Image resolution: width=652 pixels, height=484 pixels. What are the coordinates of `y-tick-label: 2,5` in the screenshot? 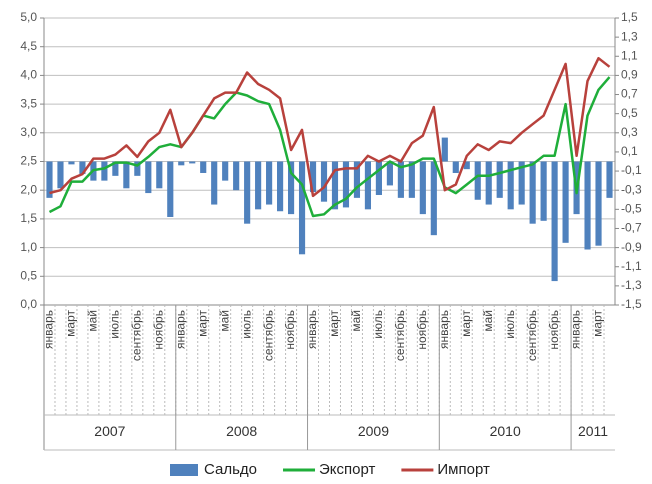 It's located at (28, 161).